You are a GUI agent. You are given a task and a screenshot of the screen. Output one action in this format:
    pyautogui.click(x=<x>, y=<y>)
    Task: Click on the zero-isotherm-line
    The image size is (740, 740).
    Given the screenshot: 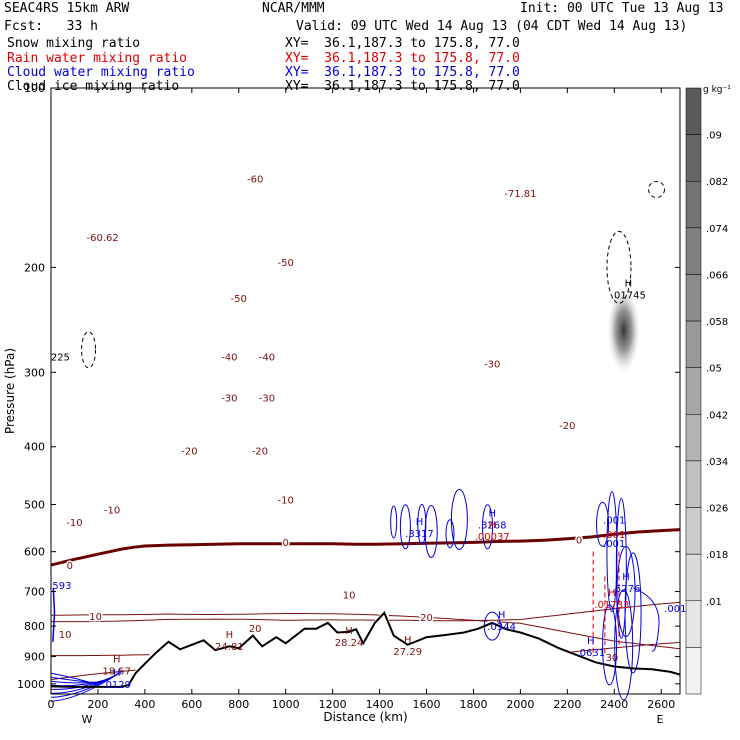 What is the action you would take?
    pyautogui.click(x=365, y=547)
    